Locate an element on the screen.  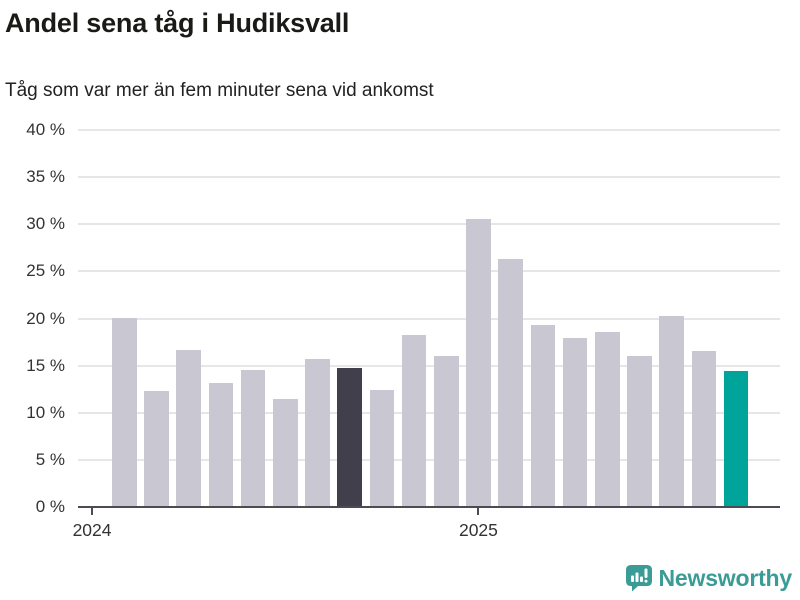
x-axis-label: 2025 is located at coordinates (478, 530).